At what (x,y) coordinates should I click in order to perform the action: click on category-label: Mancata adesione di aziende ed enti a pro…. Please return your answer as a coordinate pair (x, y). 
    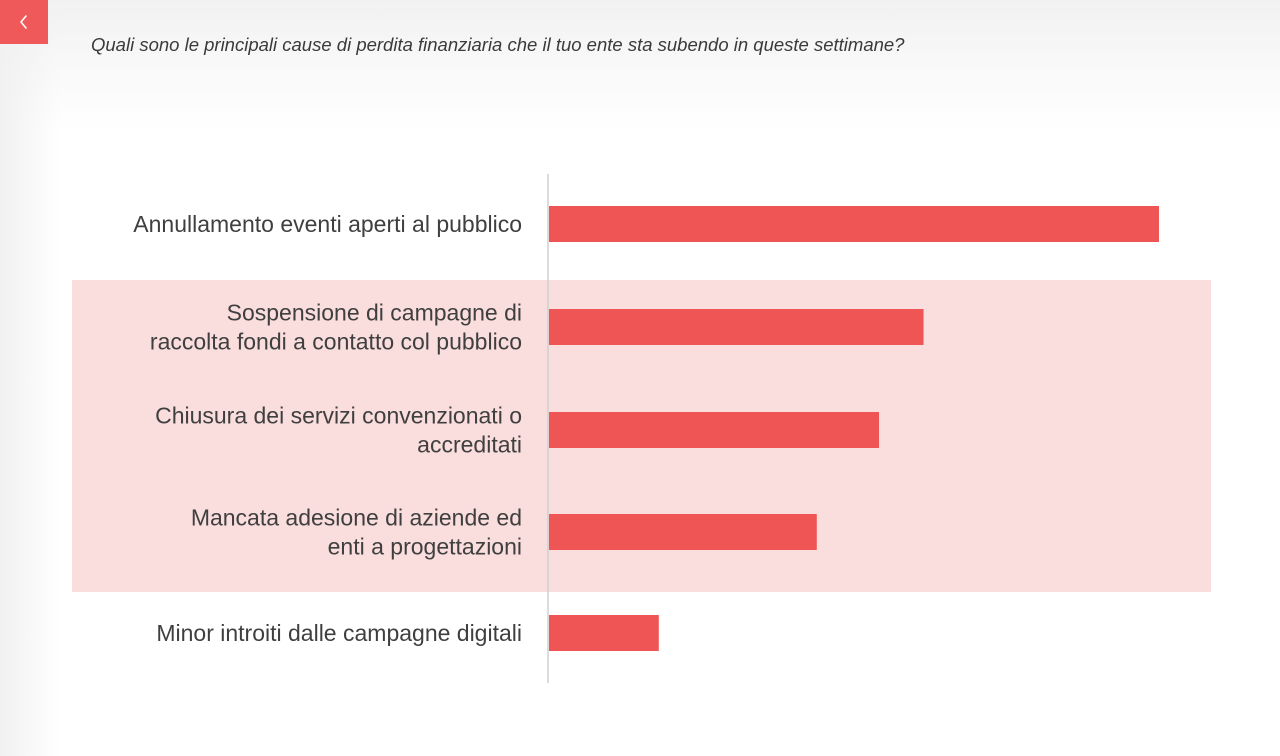
    Looking at the image, I should click on (356, 532).